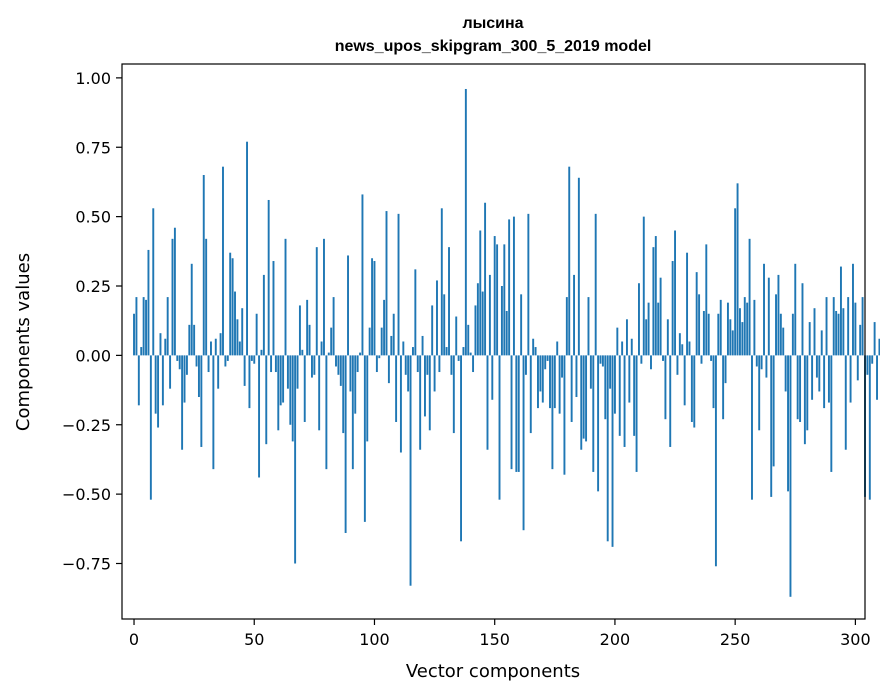 The height and width of the screenshot is (696, 880). I want to click on y-axis-ticks: −0.75 −0.50 −0.25 0.00 0.25 0.50 0.75 1.00, so click(92, 321).